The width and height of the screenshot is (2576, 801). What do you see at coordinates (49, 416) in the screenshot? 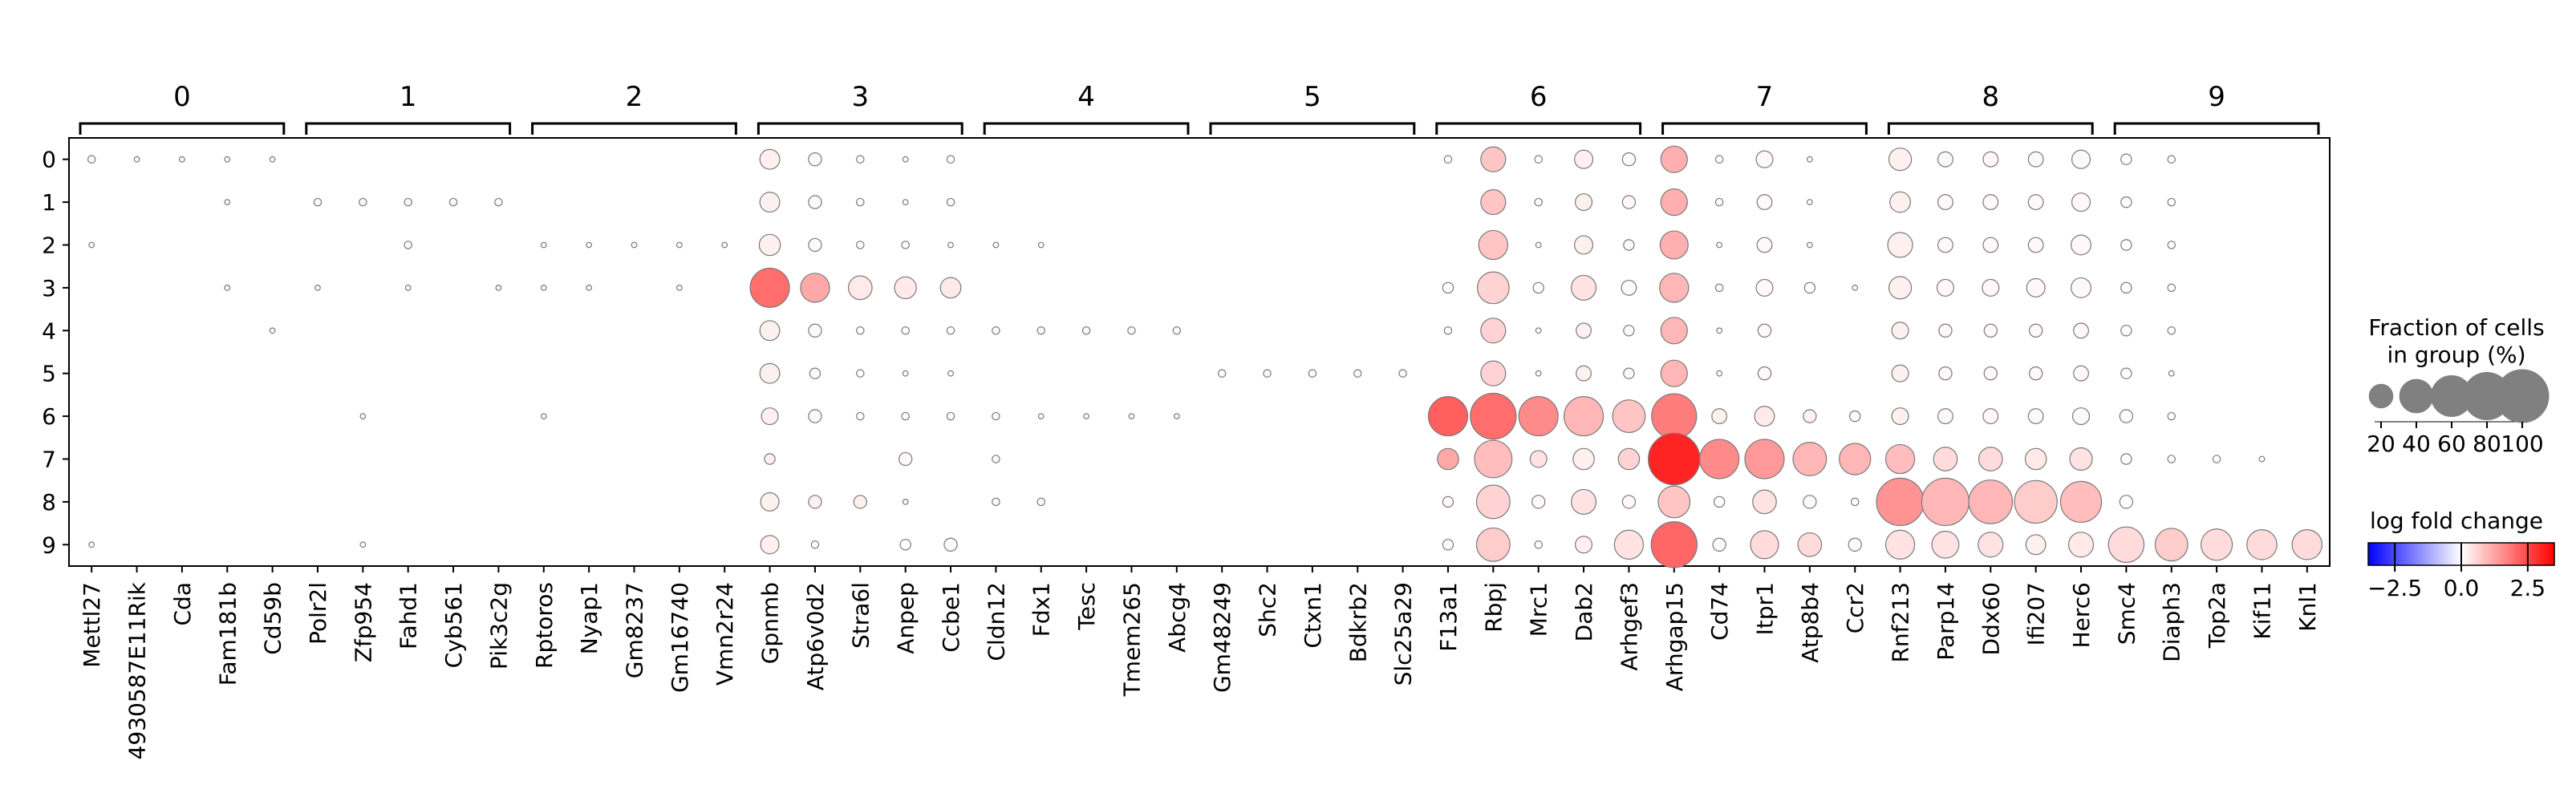
I see `y-tick-label: 6` at bounding box center [49, 416].